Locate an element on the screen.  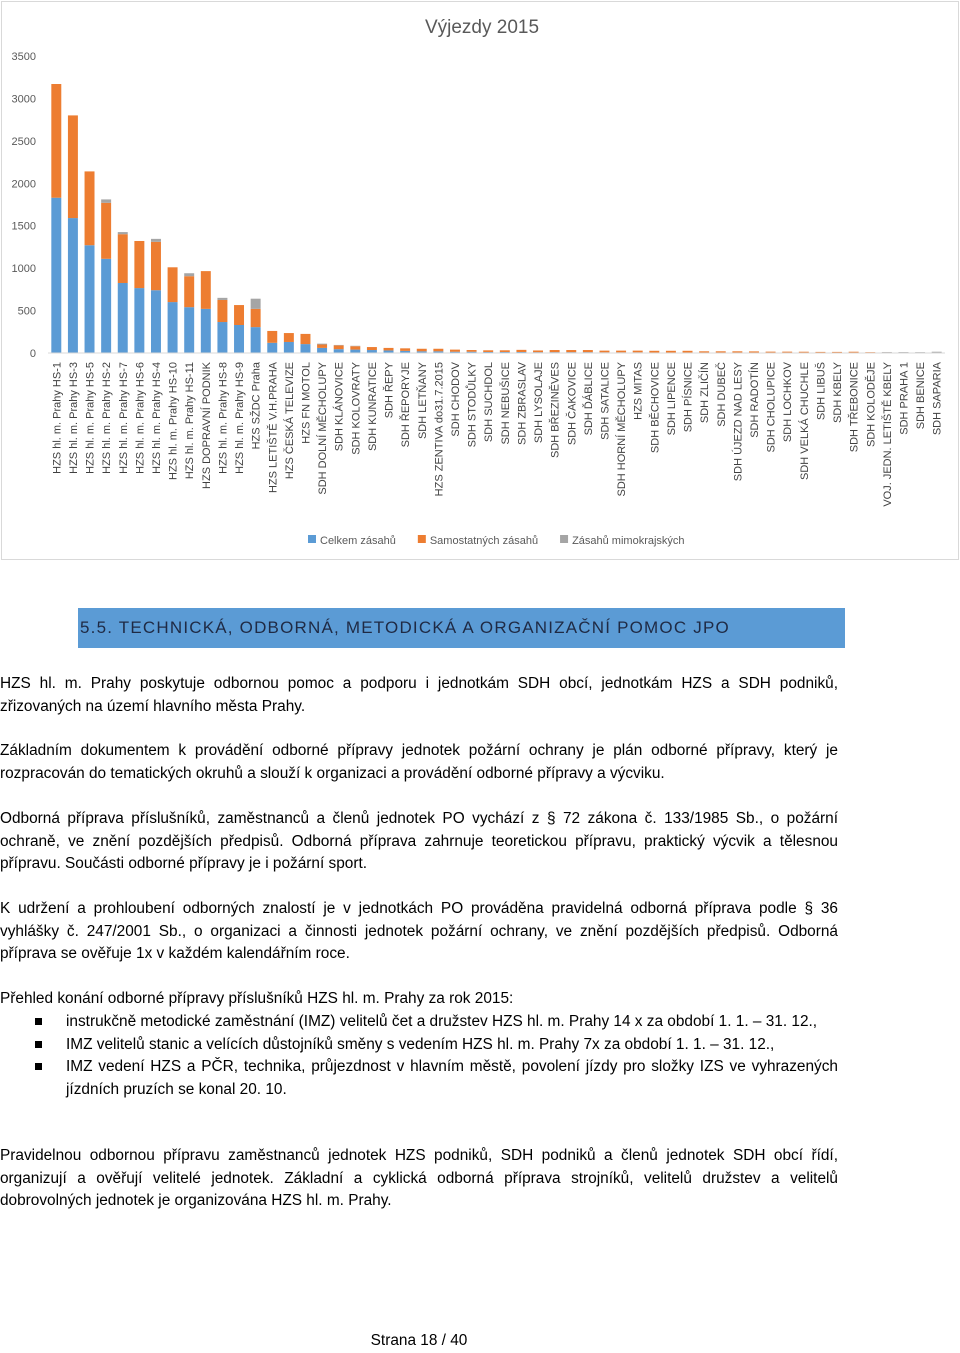
x-tick-label: SDH LIBUŠ is located at coordinates (820, 391).